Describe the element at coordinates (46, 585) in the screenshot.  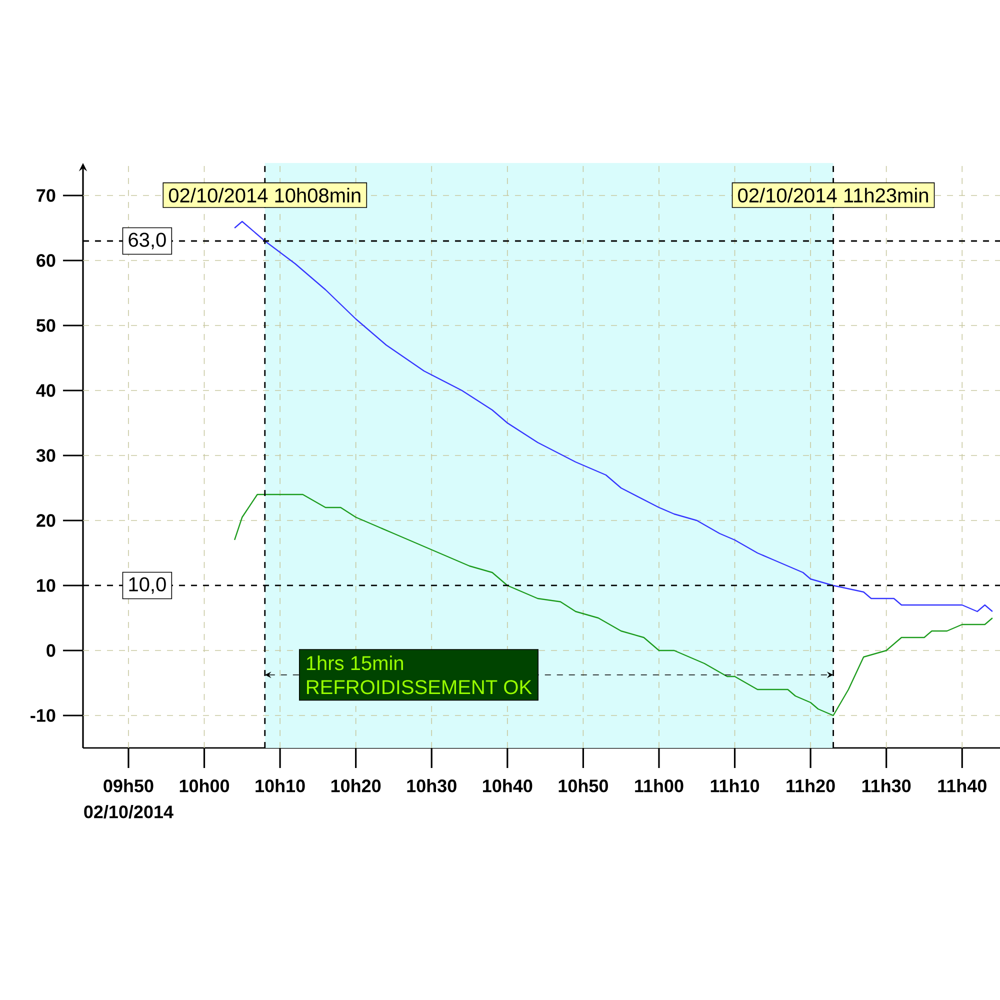
I see `y-tick-label: 10` at that location.